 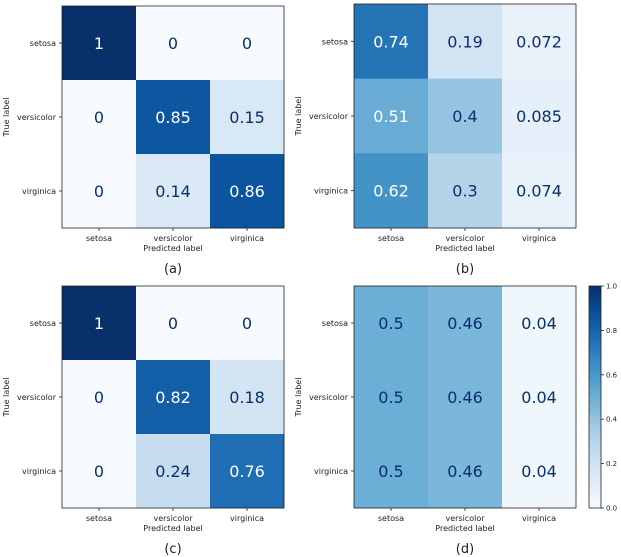 What do you see at coordinates (391, 116) in the screenshot?
I see `cell-value-label: 0.51` at bounding box center [391, 116].